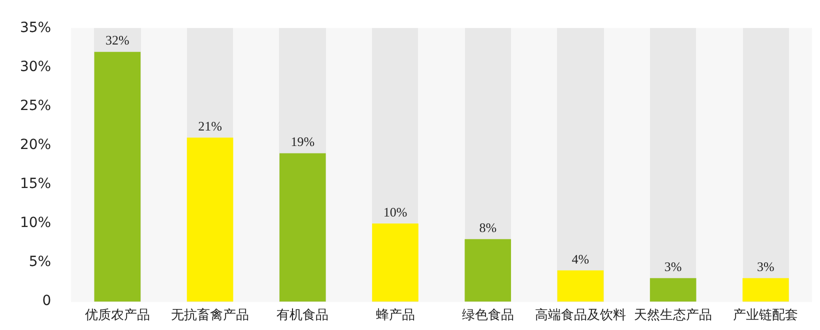  I want to click on x-tick-label: 无抗畜禽产品, so click(210, 314).